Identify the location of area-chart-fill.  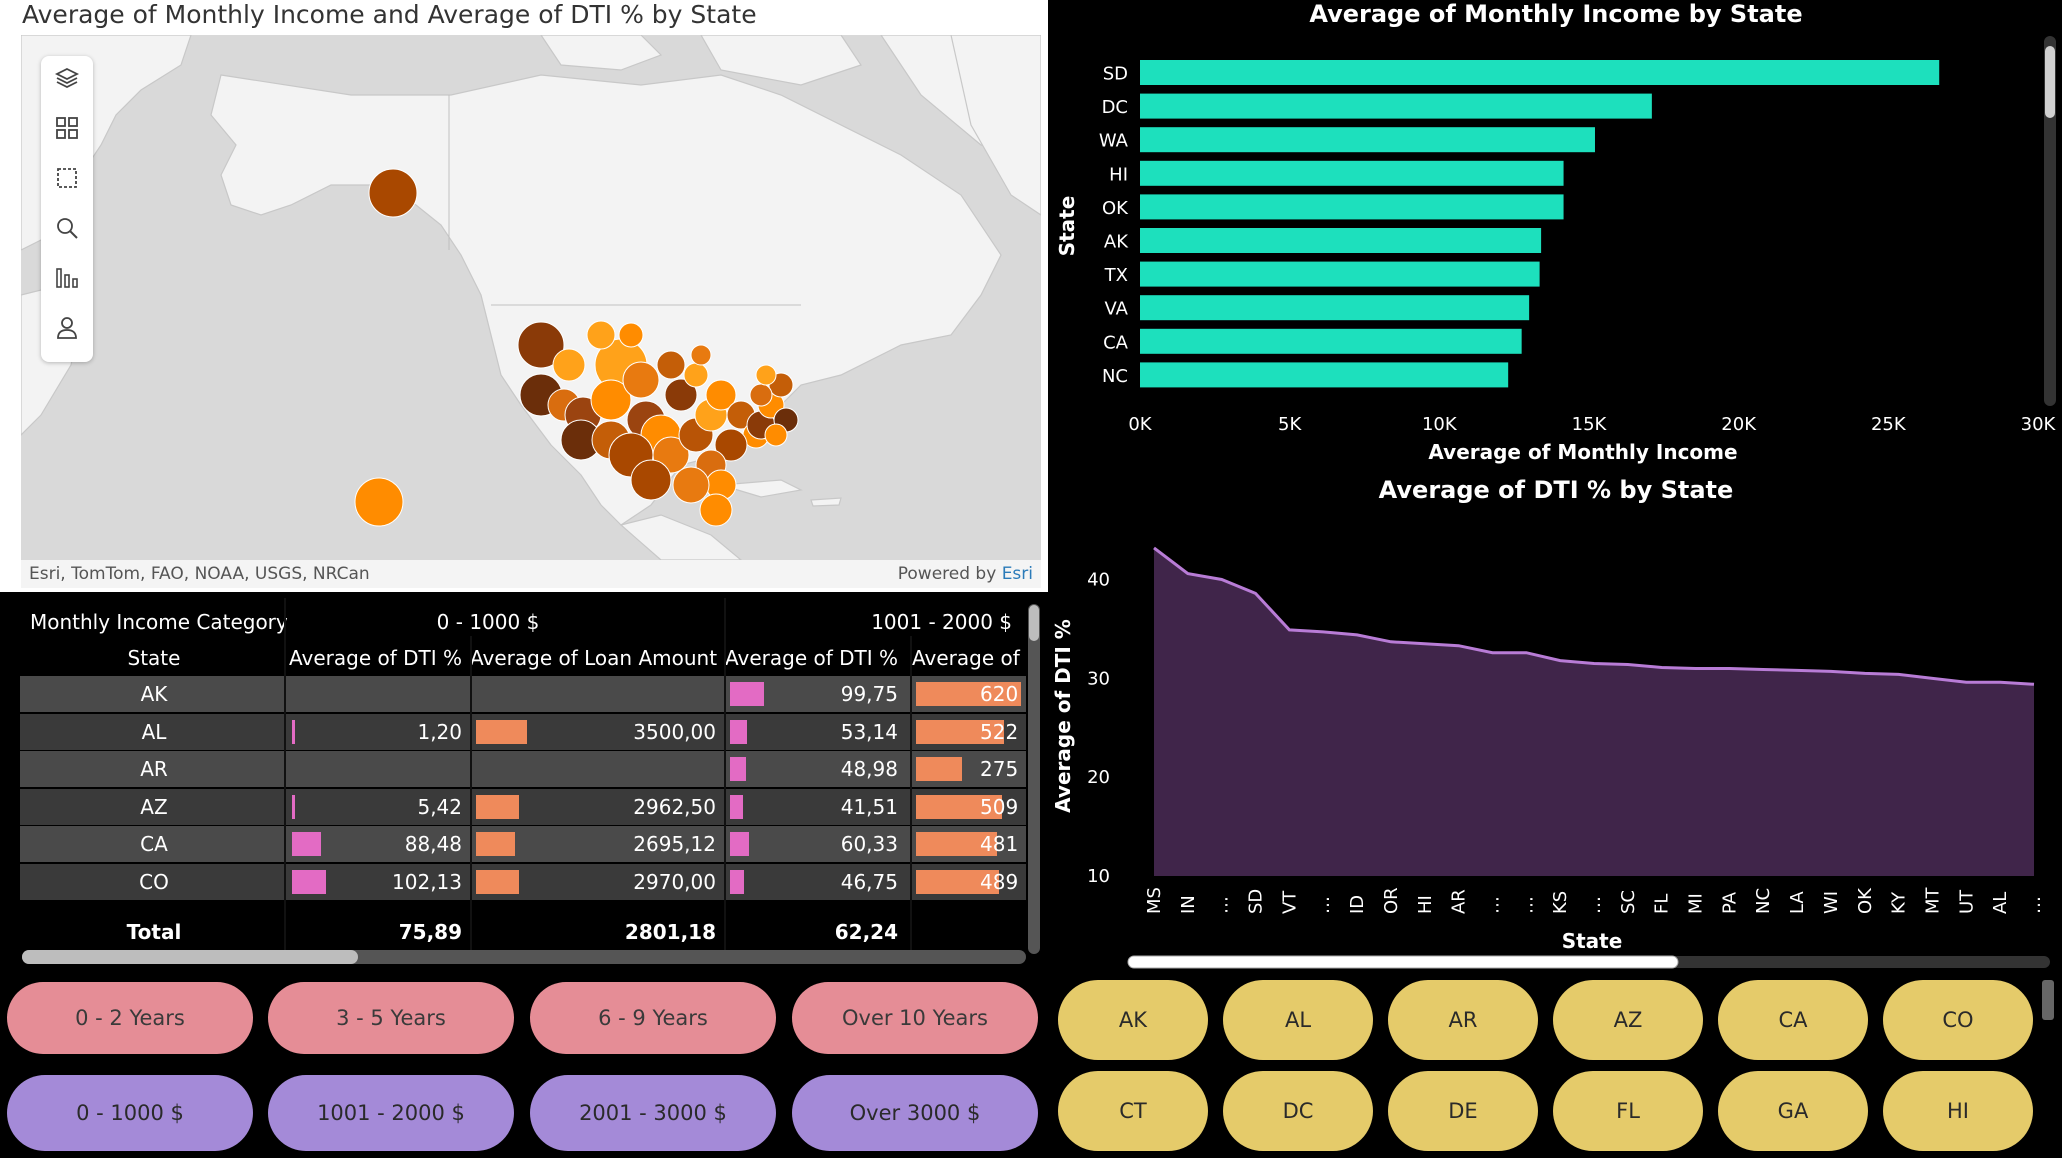
(1594, 711).